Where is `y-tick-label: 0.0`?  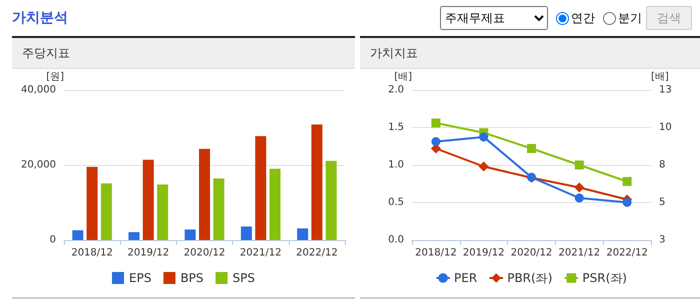 y-tick-label: 0.0 is located at coordinates (396, 240).